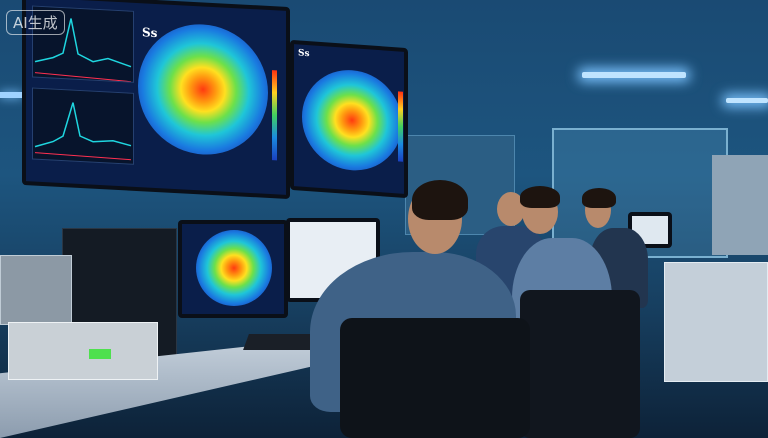  Describe the element at coordinates (83, 351) in the screenshot. I see `lab-instrument` at that location.